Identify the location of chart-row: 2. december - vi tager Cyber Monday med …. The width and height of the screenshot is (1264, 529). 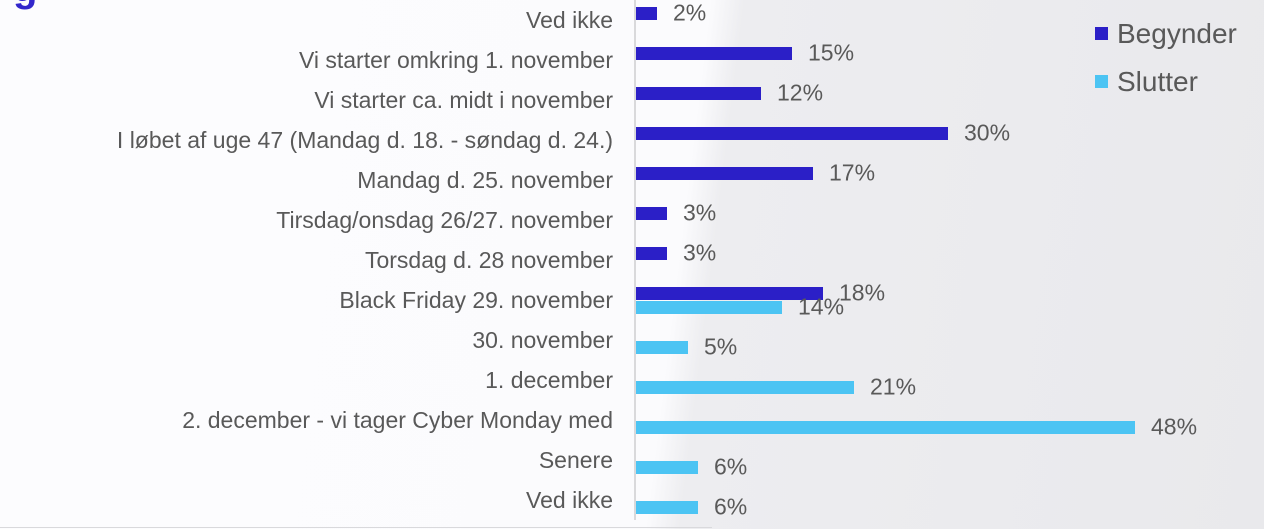
(632, 420).